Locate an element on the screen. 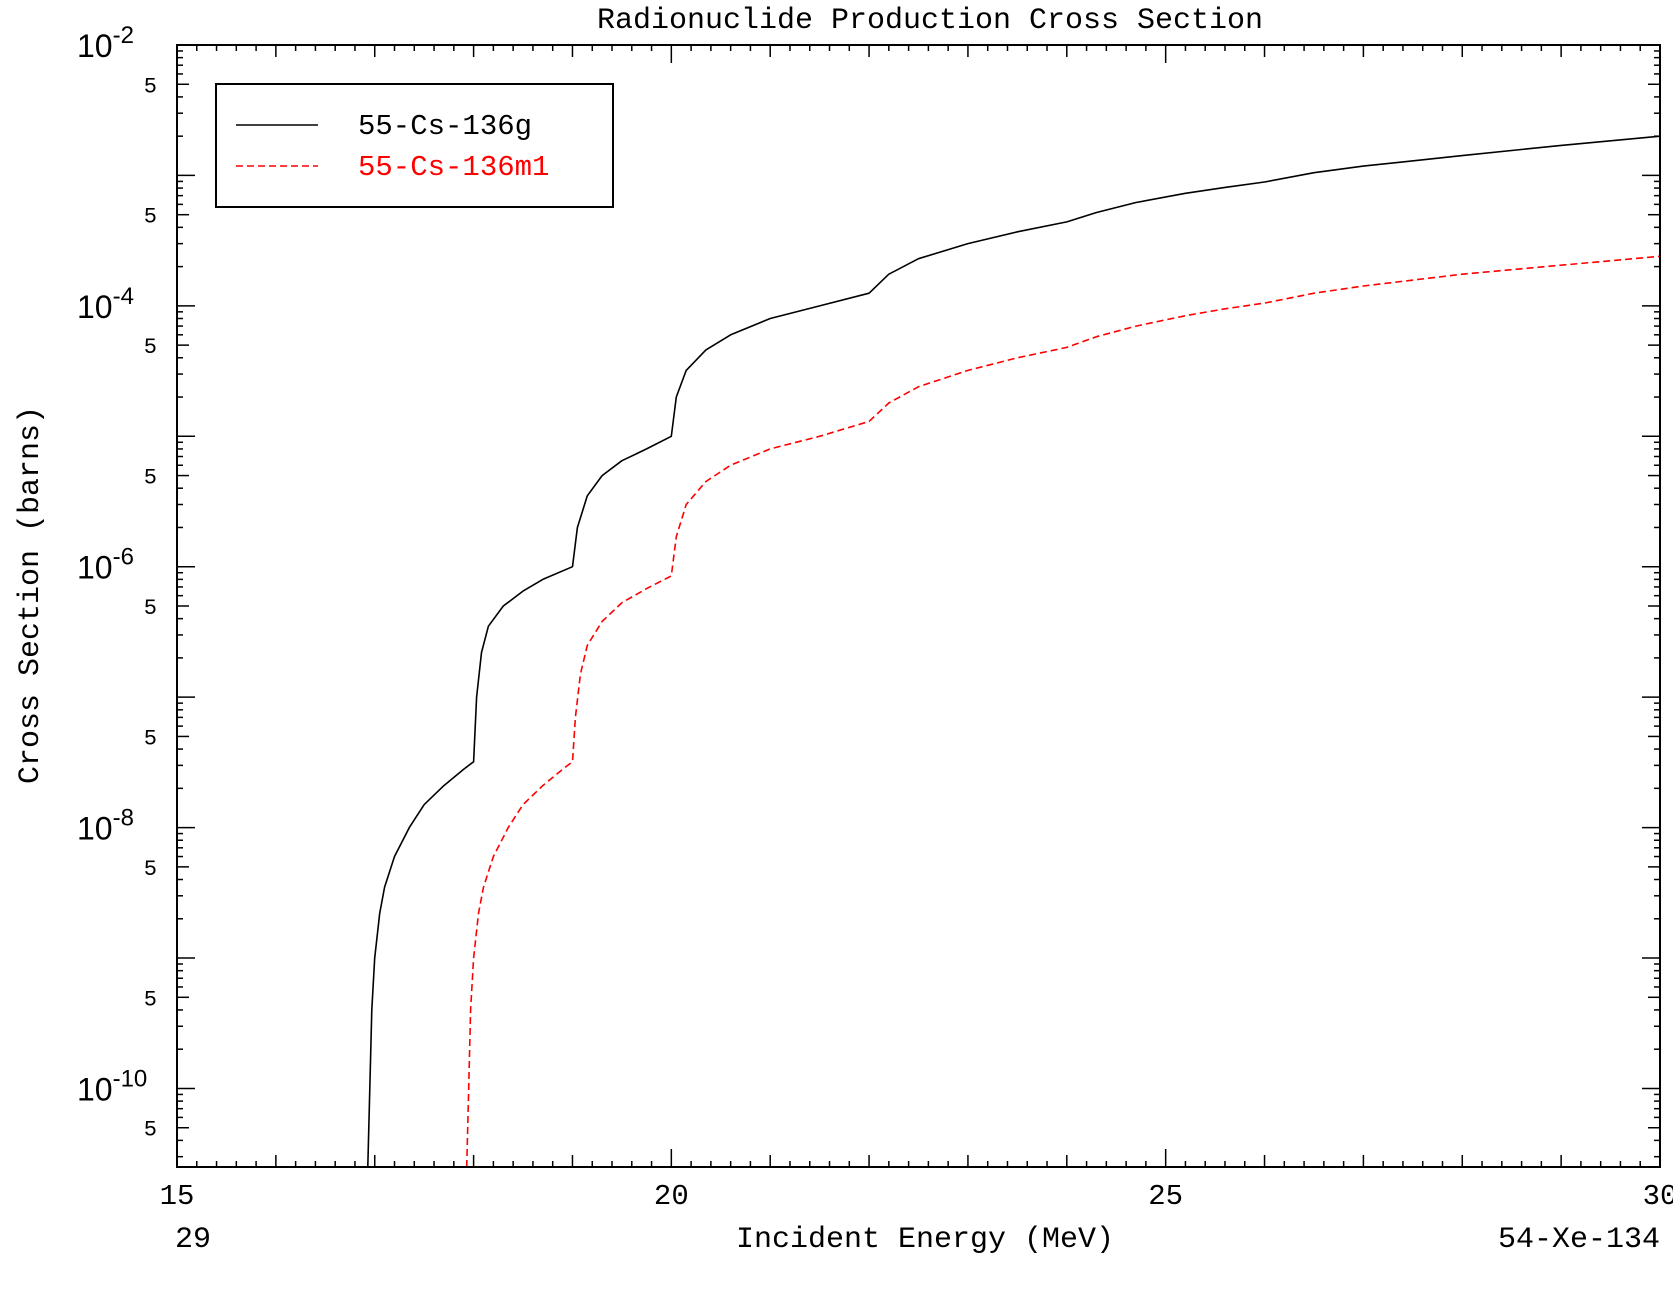 This screenshot has width=1673, height=1290. y-decade-label: 10-10 is located at coordinates (112, 1086).